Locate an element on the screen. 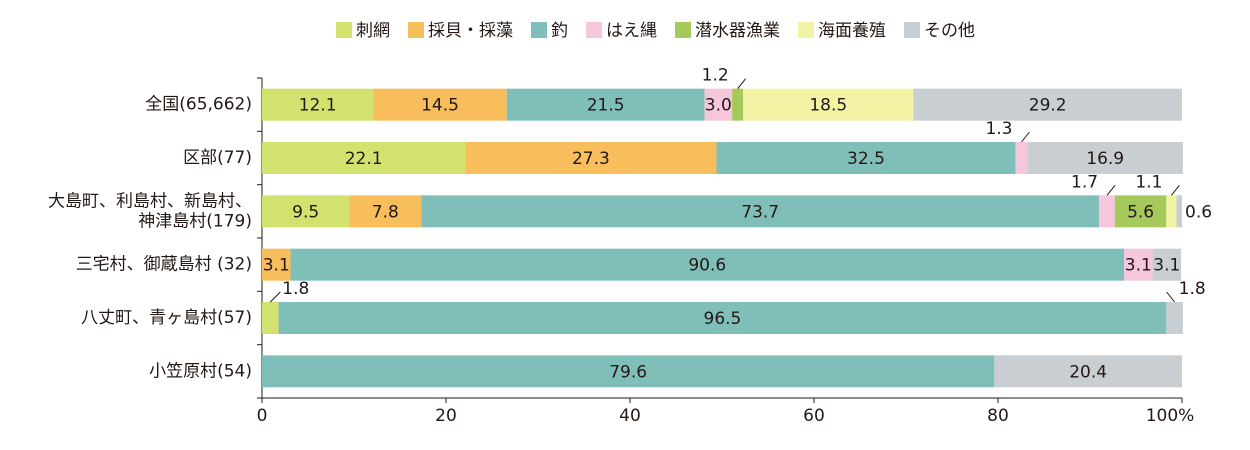  x-tick-label: 0 is located at coordinates (262, 416).